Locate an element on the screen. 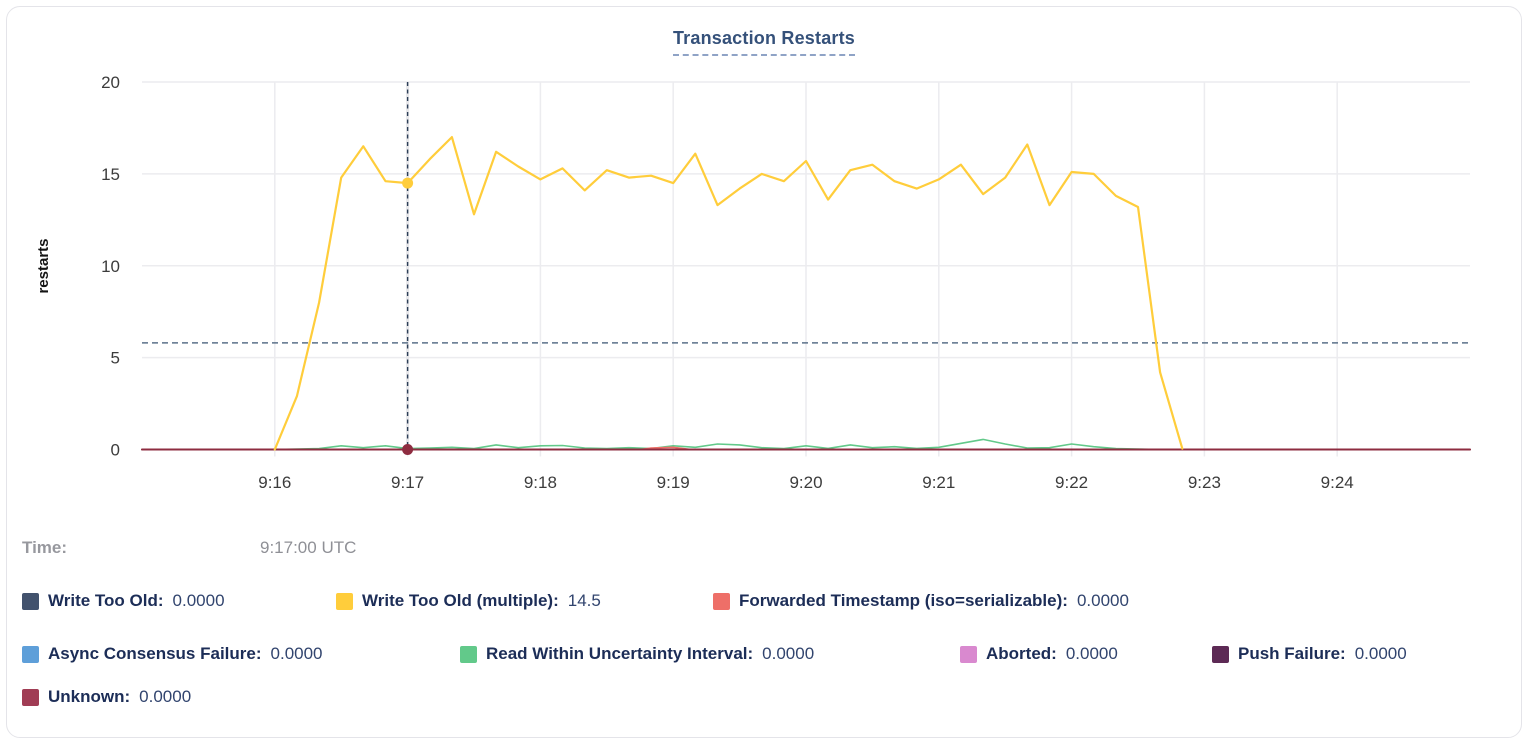 The image size is (1528, 744). x-tick-label: 9:17 is located at coordinates (407, 482).